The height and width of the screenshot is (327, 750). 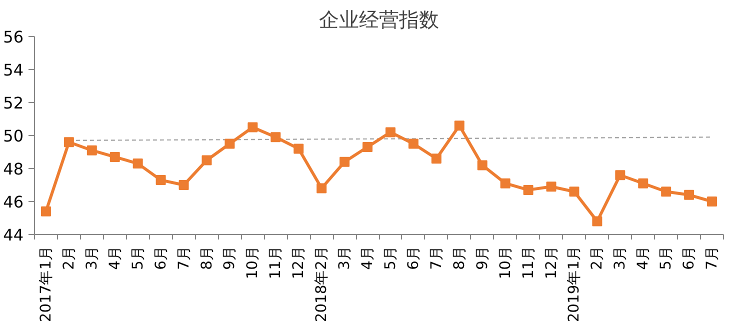 I want to click on y-tick-label: 44, so click(x=13, y=235).